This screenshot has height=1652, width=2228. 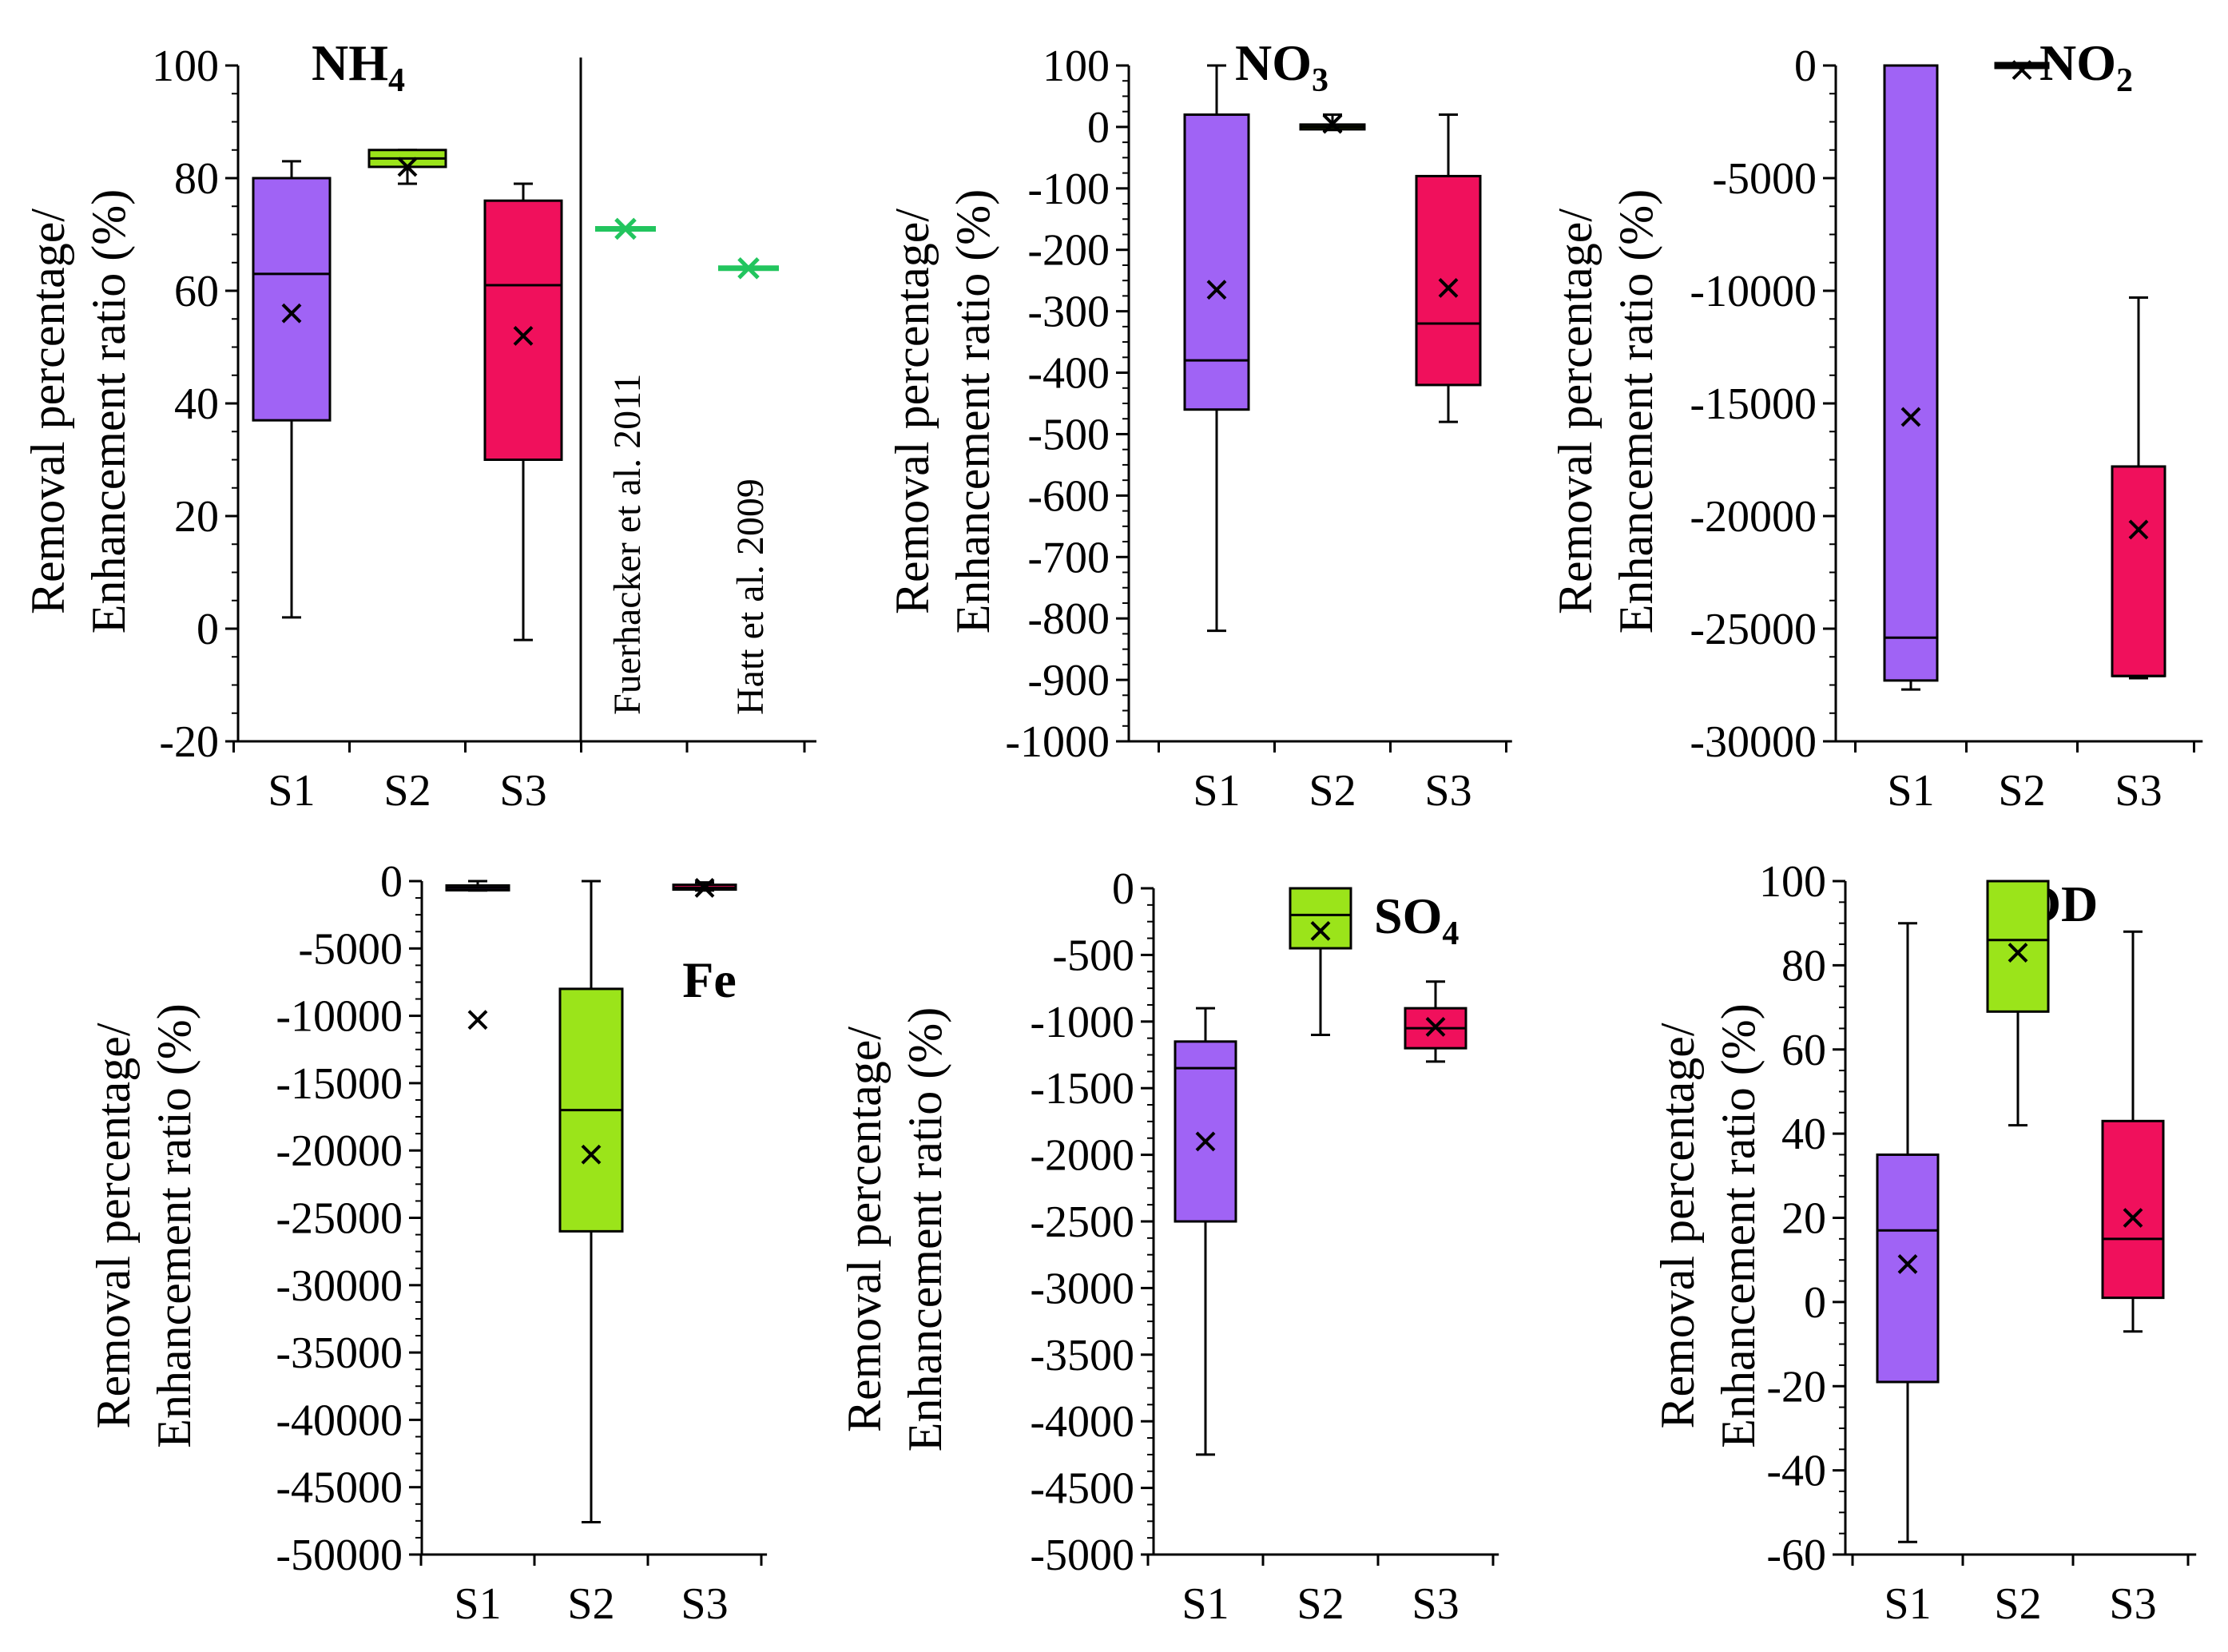 I want to click on y-tick-label: -20000, so click(x=339, y=1151).